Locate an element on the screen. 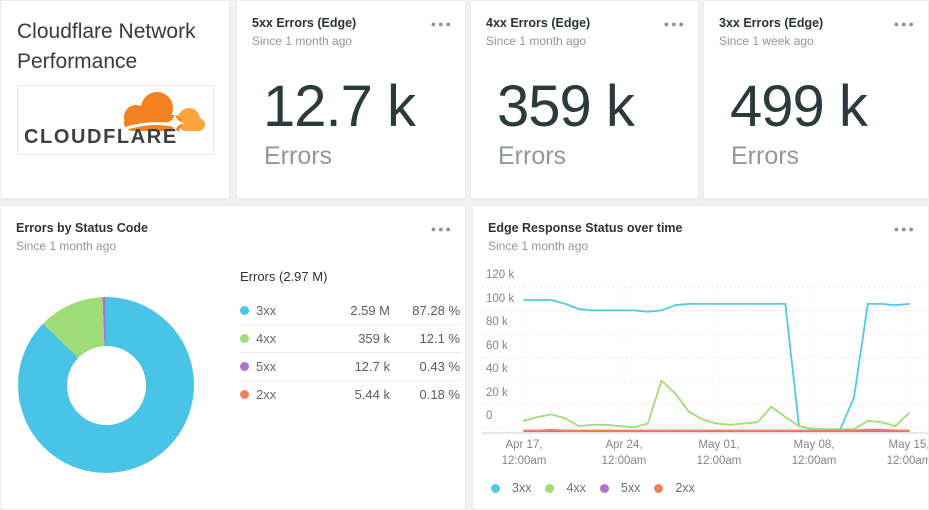  series-percent: 87.28 % is located at coordinates (436, 310).